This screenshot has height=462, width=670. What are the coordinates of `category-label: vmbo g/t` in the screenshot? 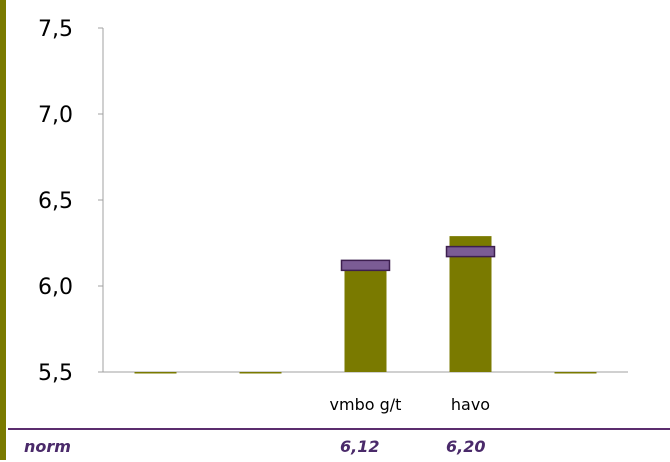 It's located at (366, 404).